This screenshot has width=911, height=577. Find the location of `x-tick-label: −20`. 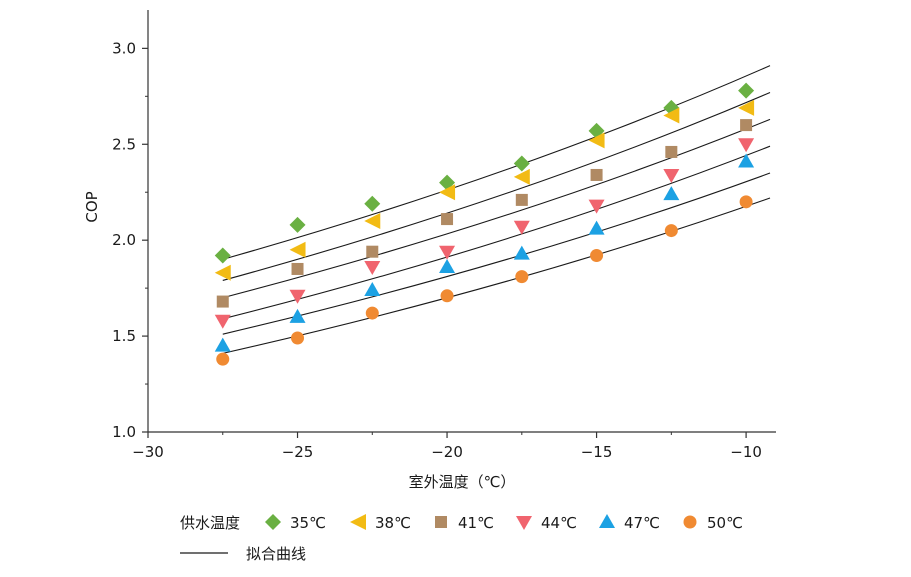

x-tick-label: −20 is located at coordinates (447, 452).